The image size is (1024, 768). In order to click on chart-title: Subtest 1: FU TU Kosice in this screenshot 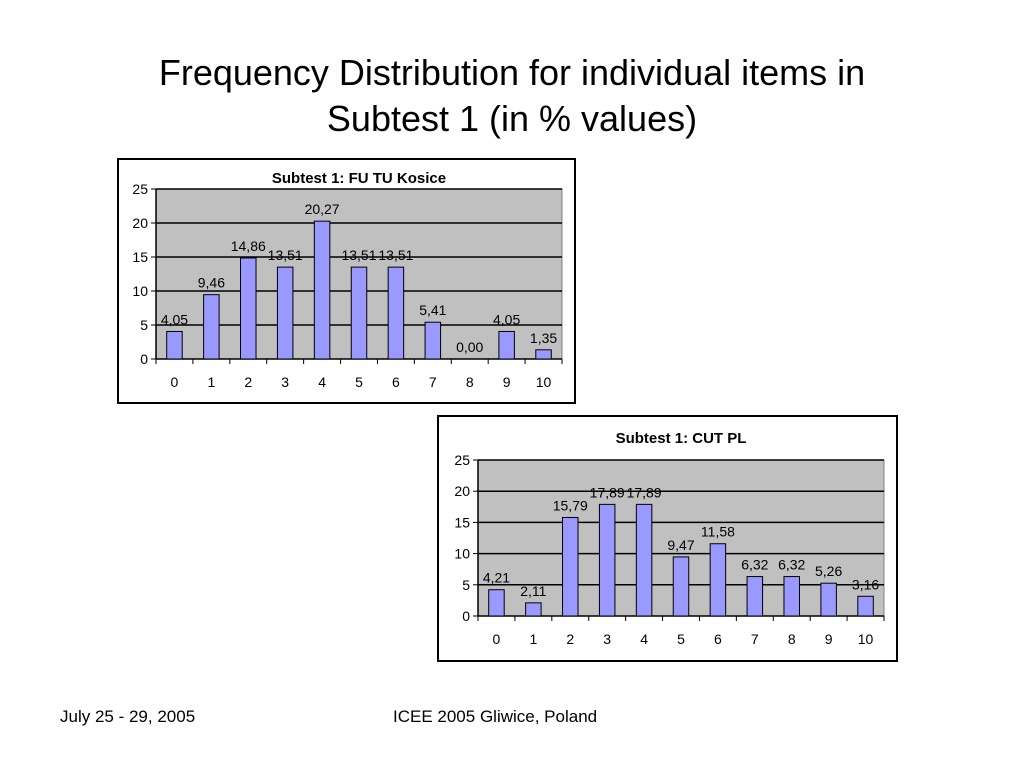, I will do `click(359, 178)`.